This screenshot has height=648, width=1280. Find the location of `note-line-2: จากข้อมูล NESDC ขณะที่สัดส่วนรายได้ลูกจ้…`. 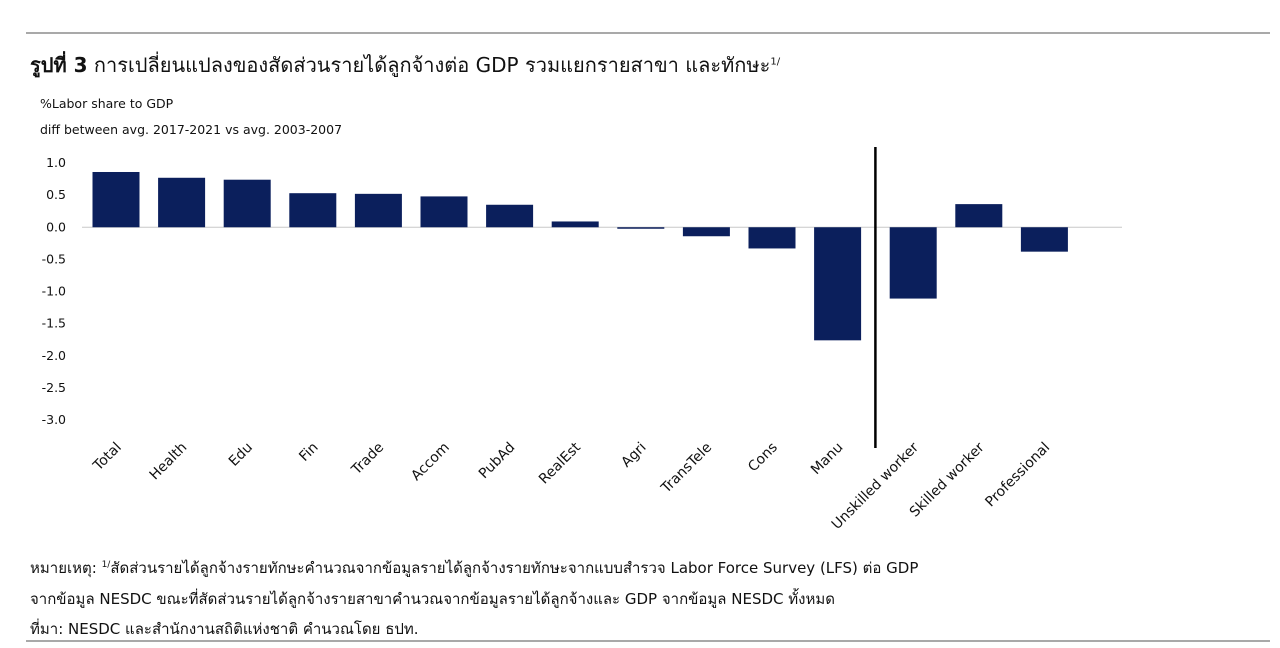

note-line-2: จากข้อมูล NESDC ขณะที่สัดส่วนรายได้ลูกจ้… is located at coordinates (433, 599).